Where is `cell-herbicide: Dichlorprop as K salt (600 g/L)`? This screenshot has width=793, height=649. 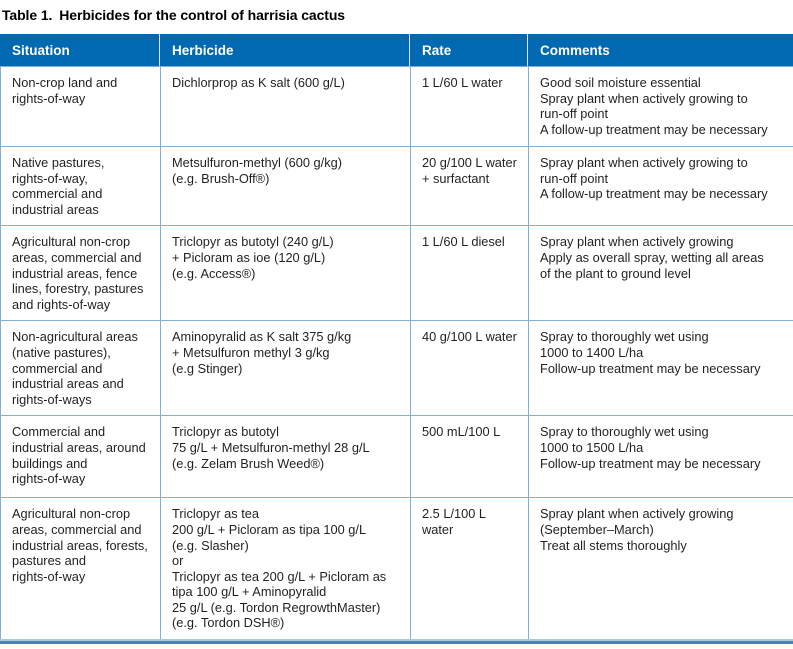 cell-herbicide: Dichlorprop as K salt (600 g/L) is located at coordinates (285, 106).